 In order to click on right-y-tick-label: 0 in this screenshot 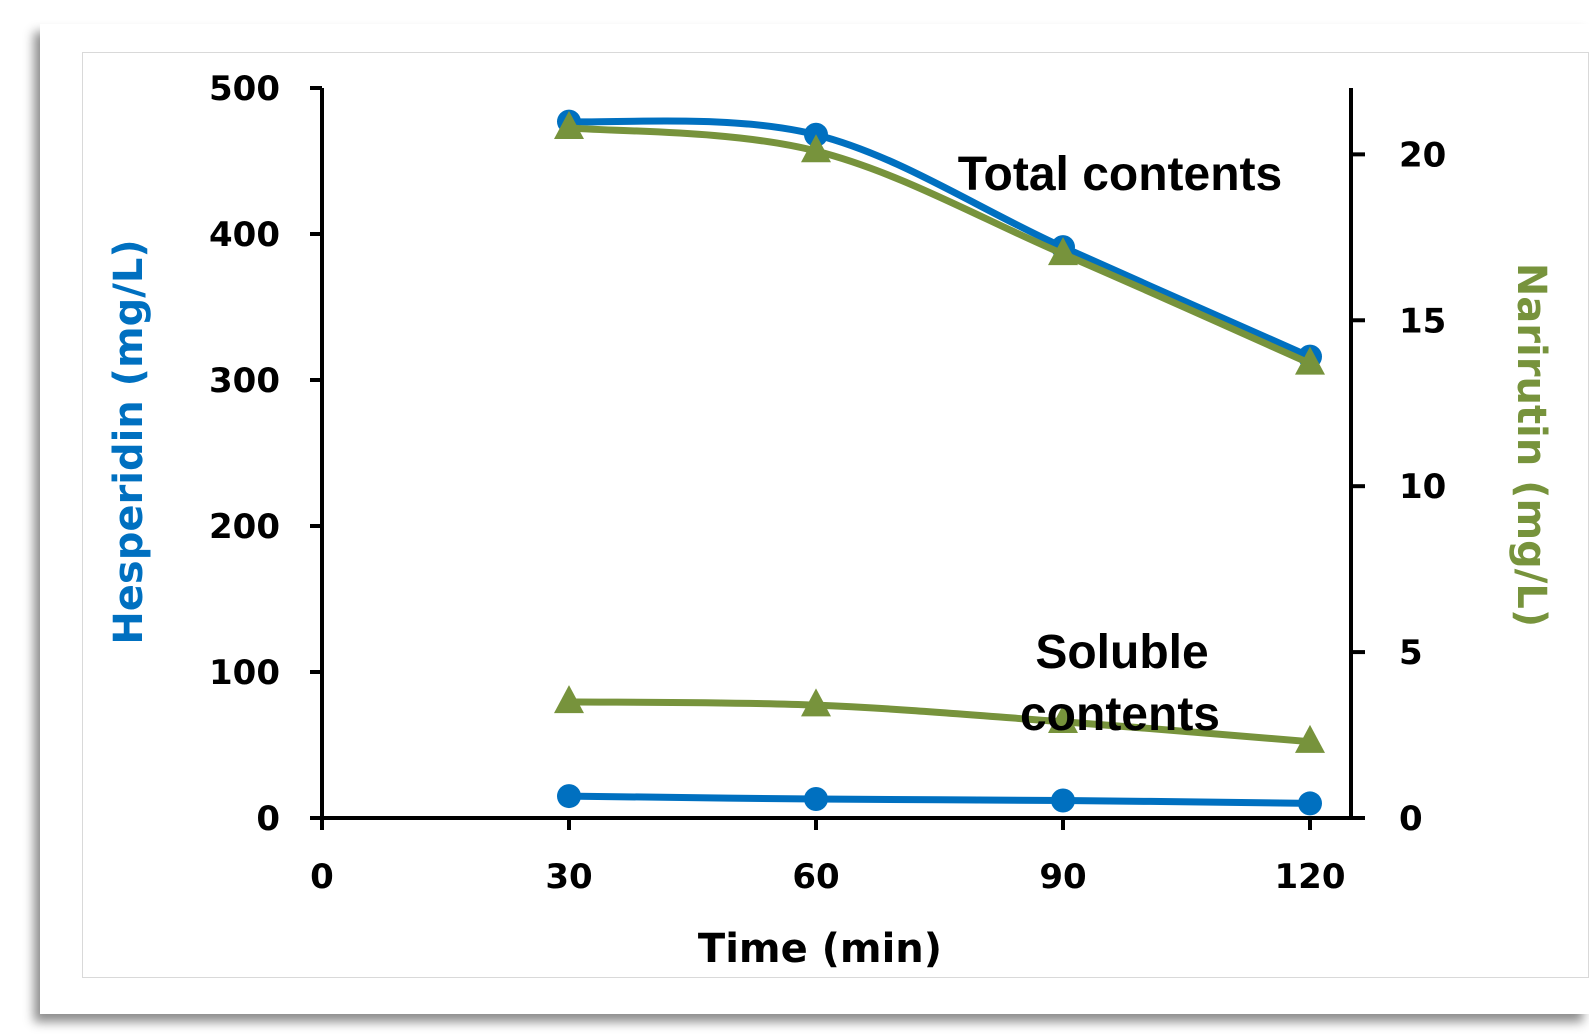, I will do `click(1411, 819)`.